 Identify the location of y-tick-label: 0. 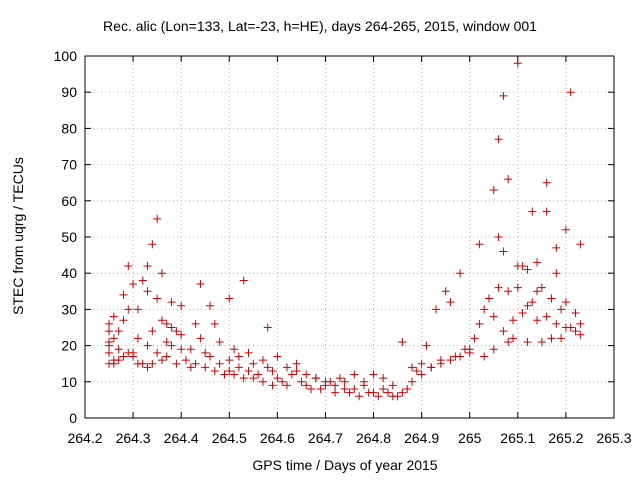
(73, 418).